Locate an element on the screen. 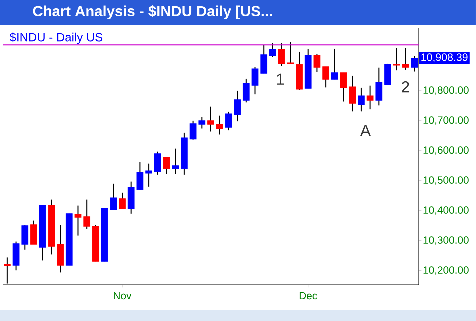  y-tick-label: 10,400.00 is located at coordinates (446, 211).